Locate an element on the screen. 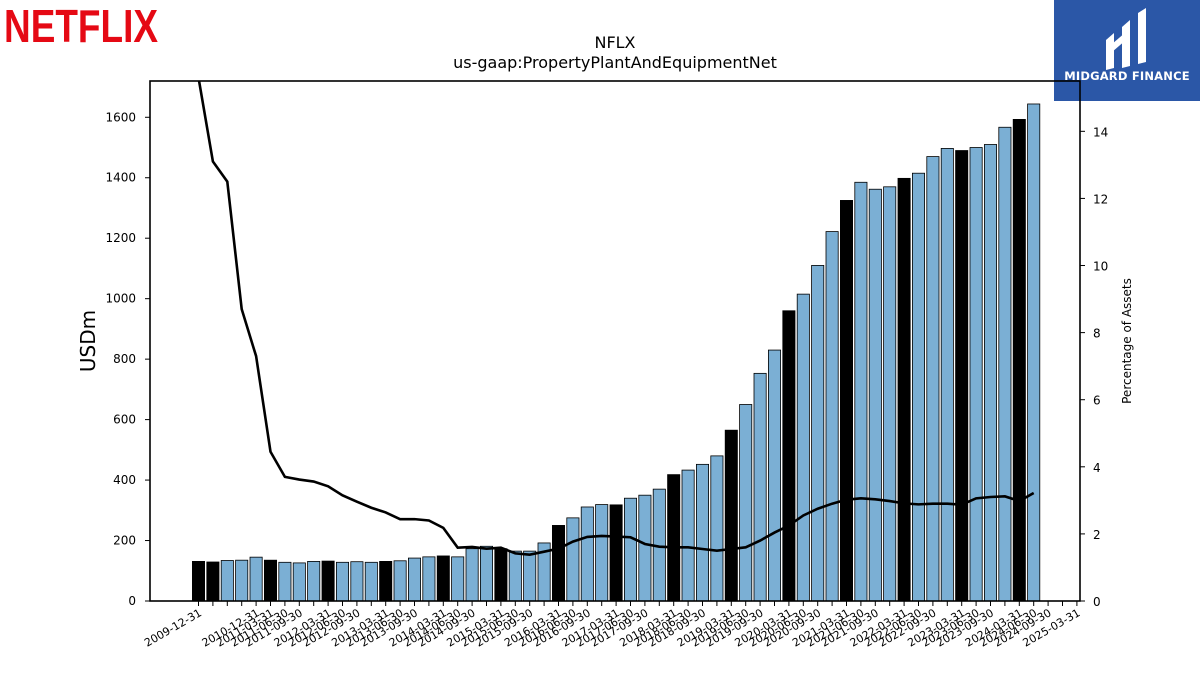 This screenshot has width=1200, height=675. y-tick-label: 200 is located at coordinates (124, 541).